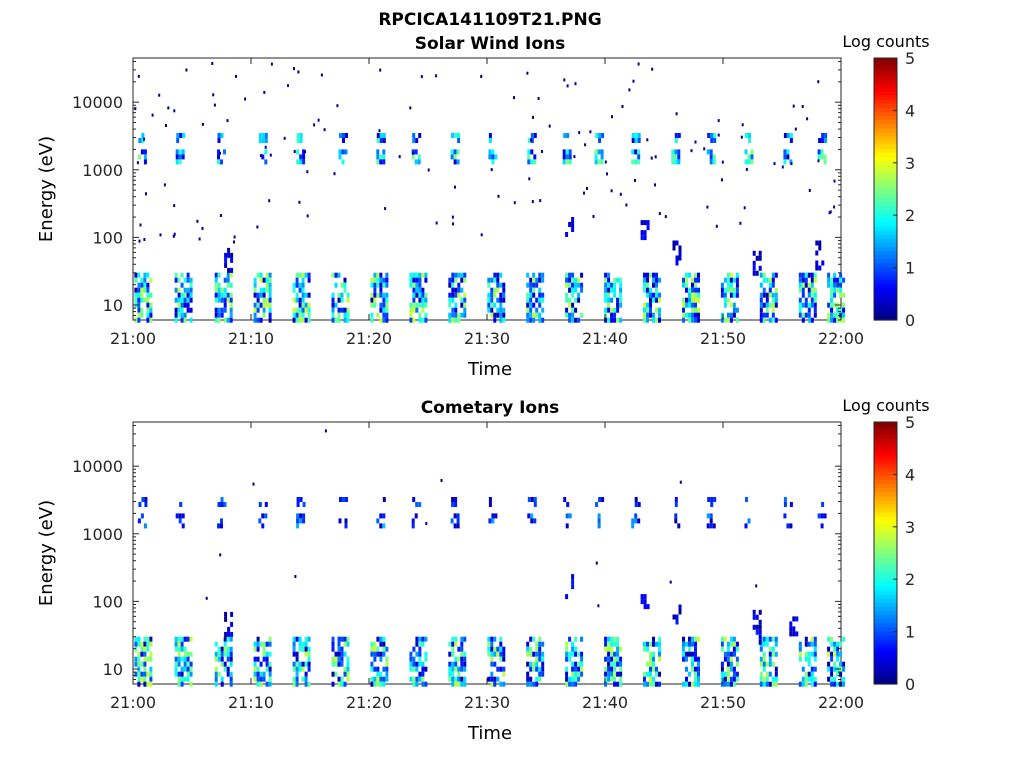 The height and width of the screenshot is (768, 1024). Describe the element at coordinates (369, 338) in the screenshot. I see `x-tick-label: 21:20` at that location.